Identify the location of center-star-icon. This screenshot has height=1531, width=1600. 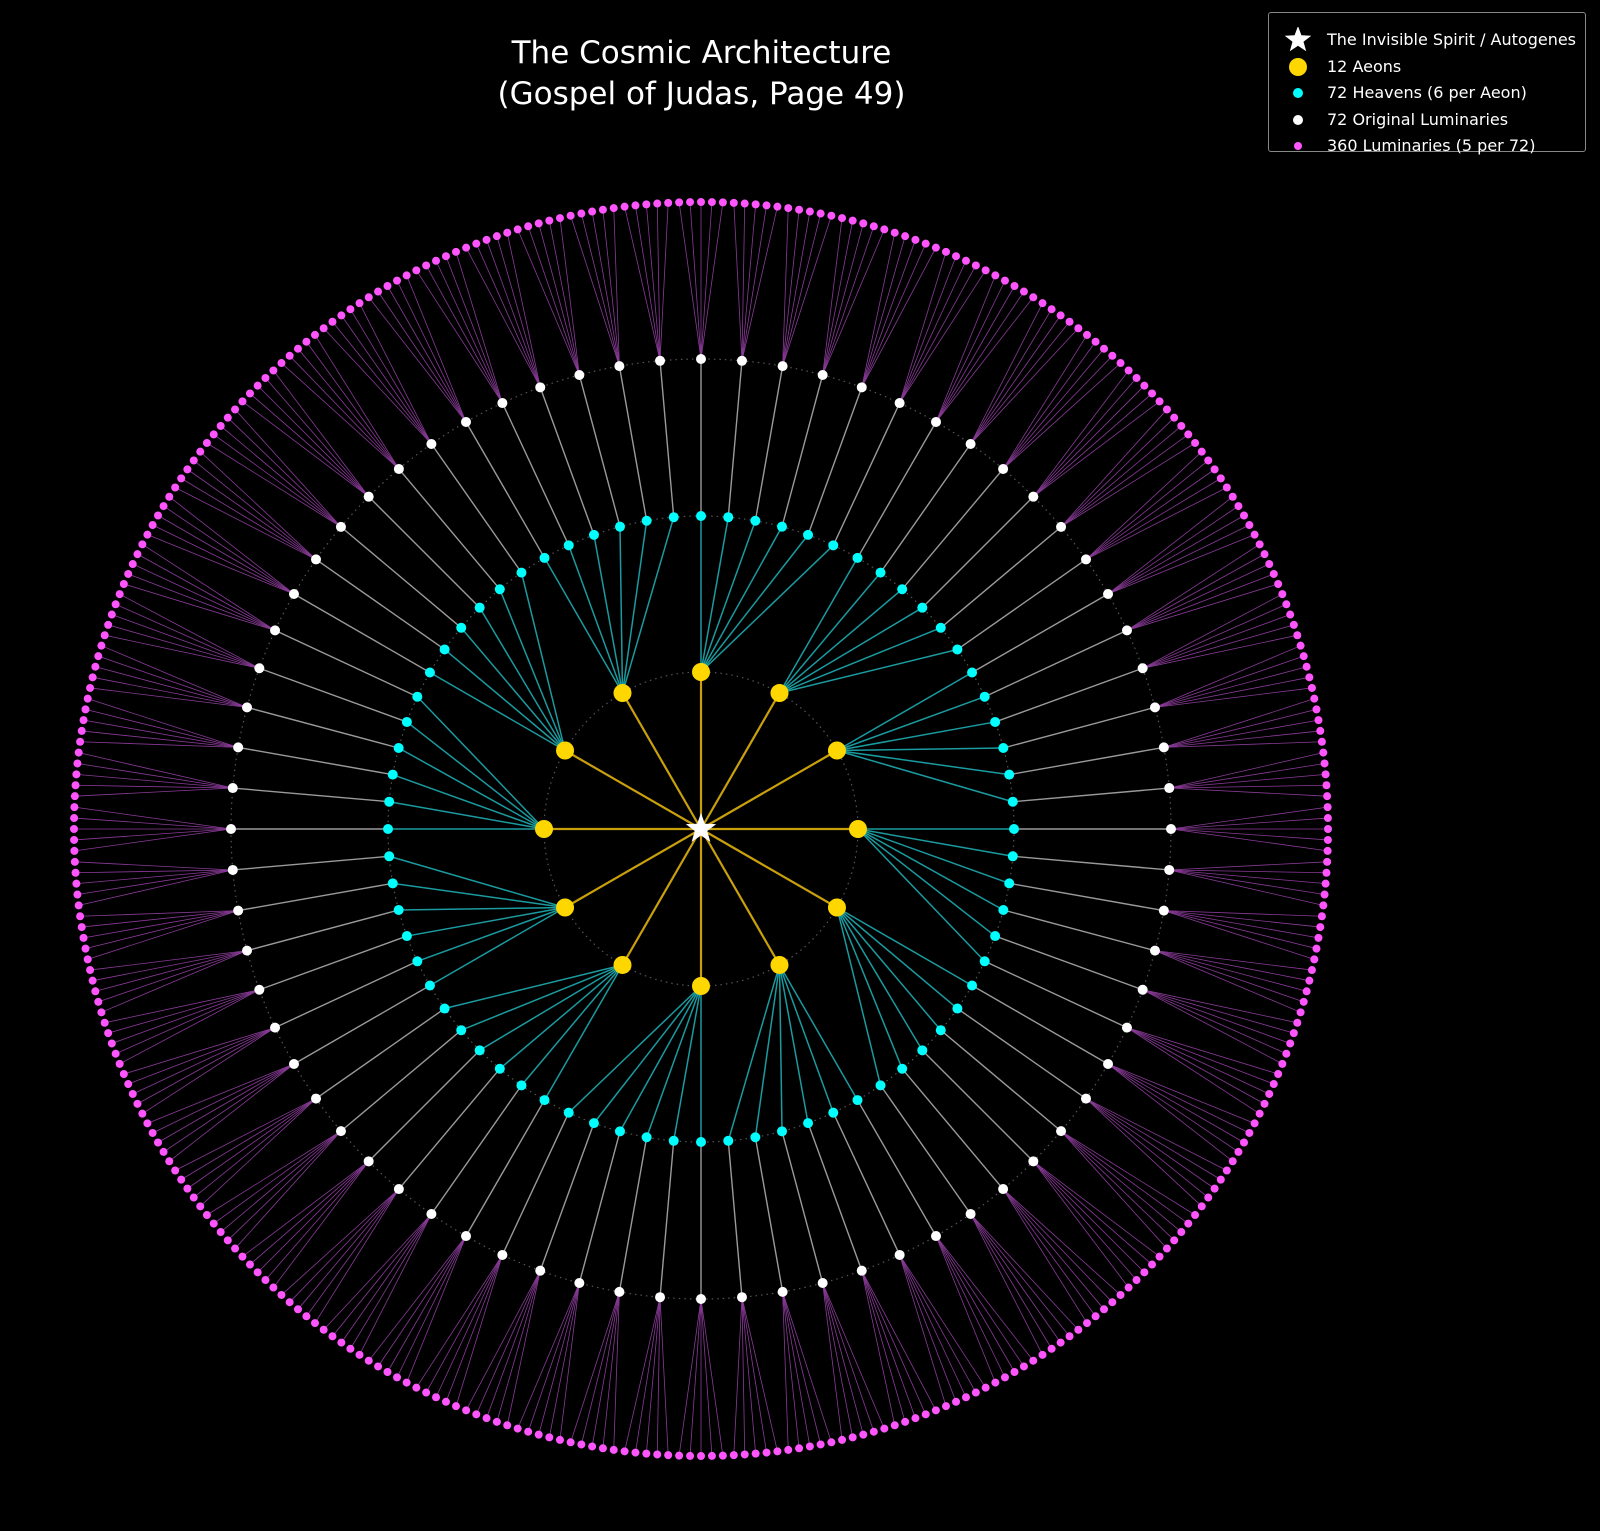
(701, 827).